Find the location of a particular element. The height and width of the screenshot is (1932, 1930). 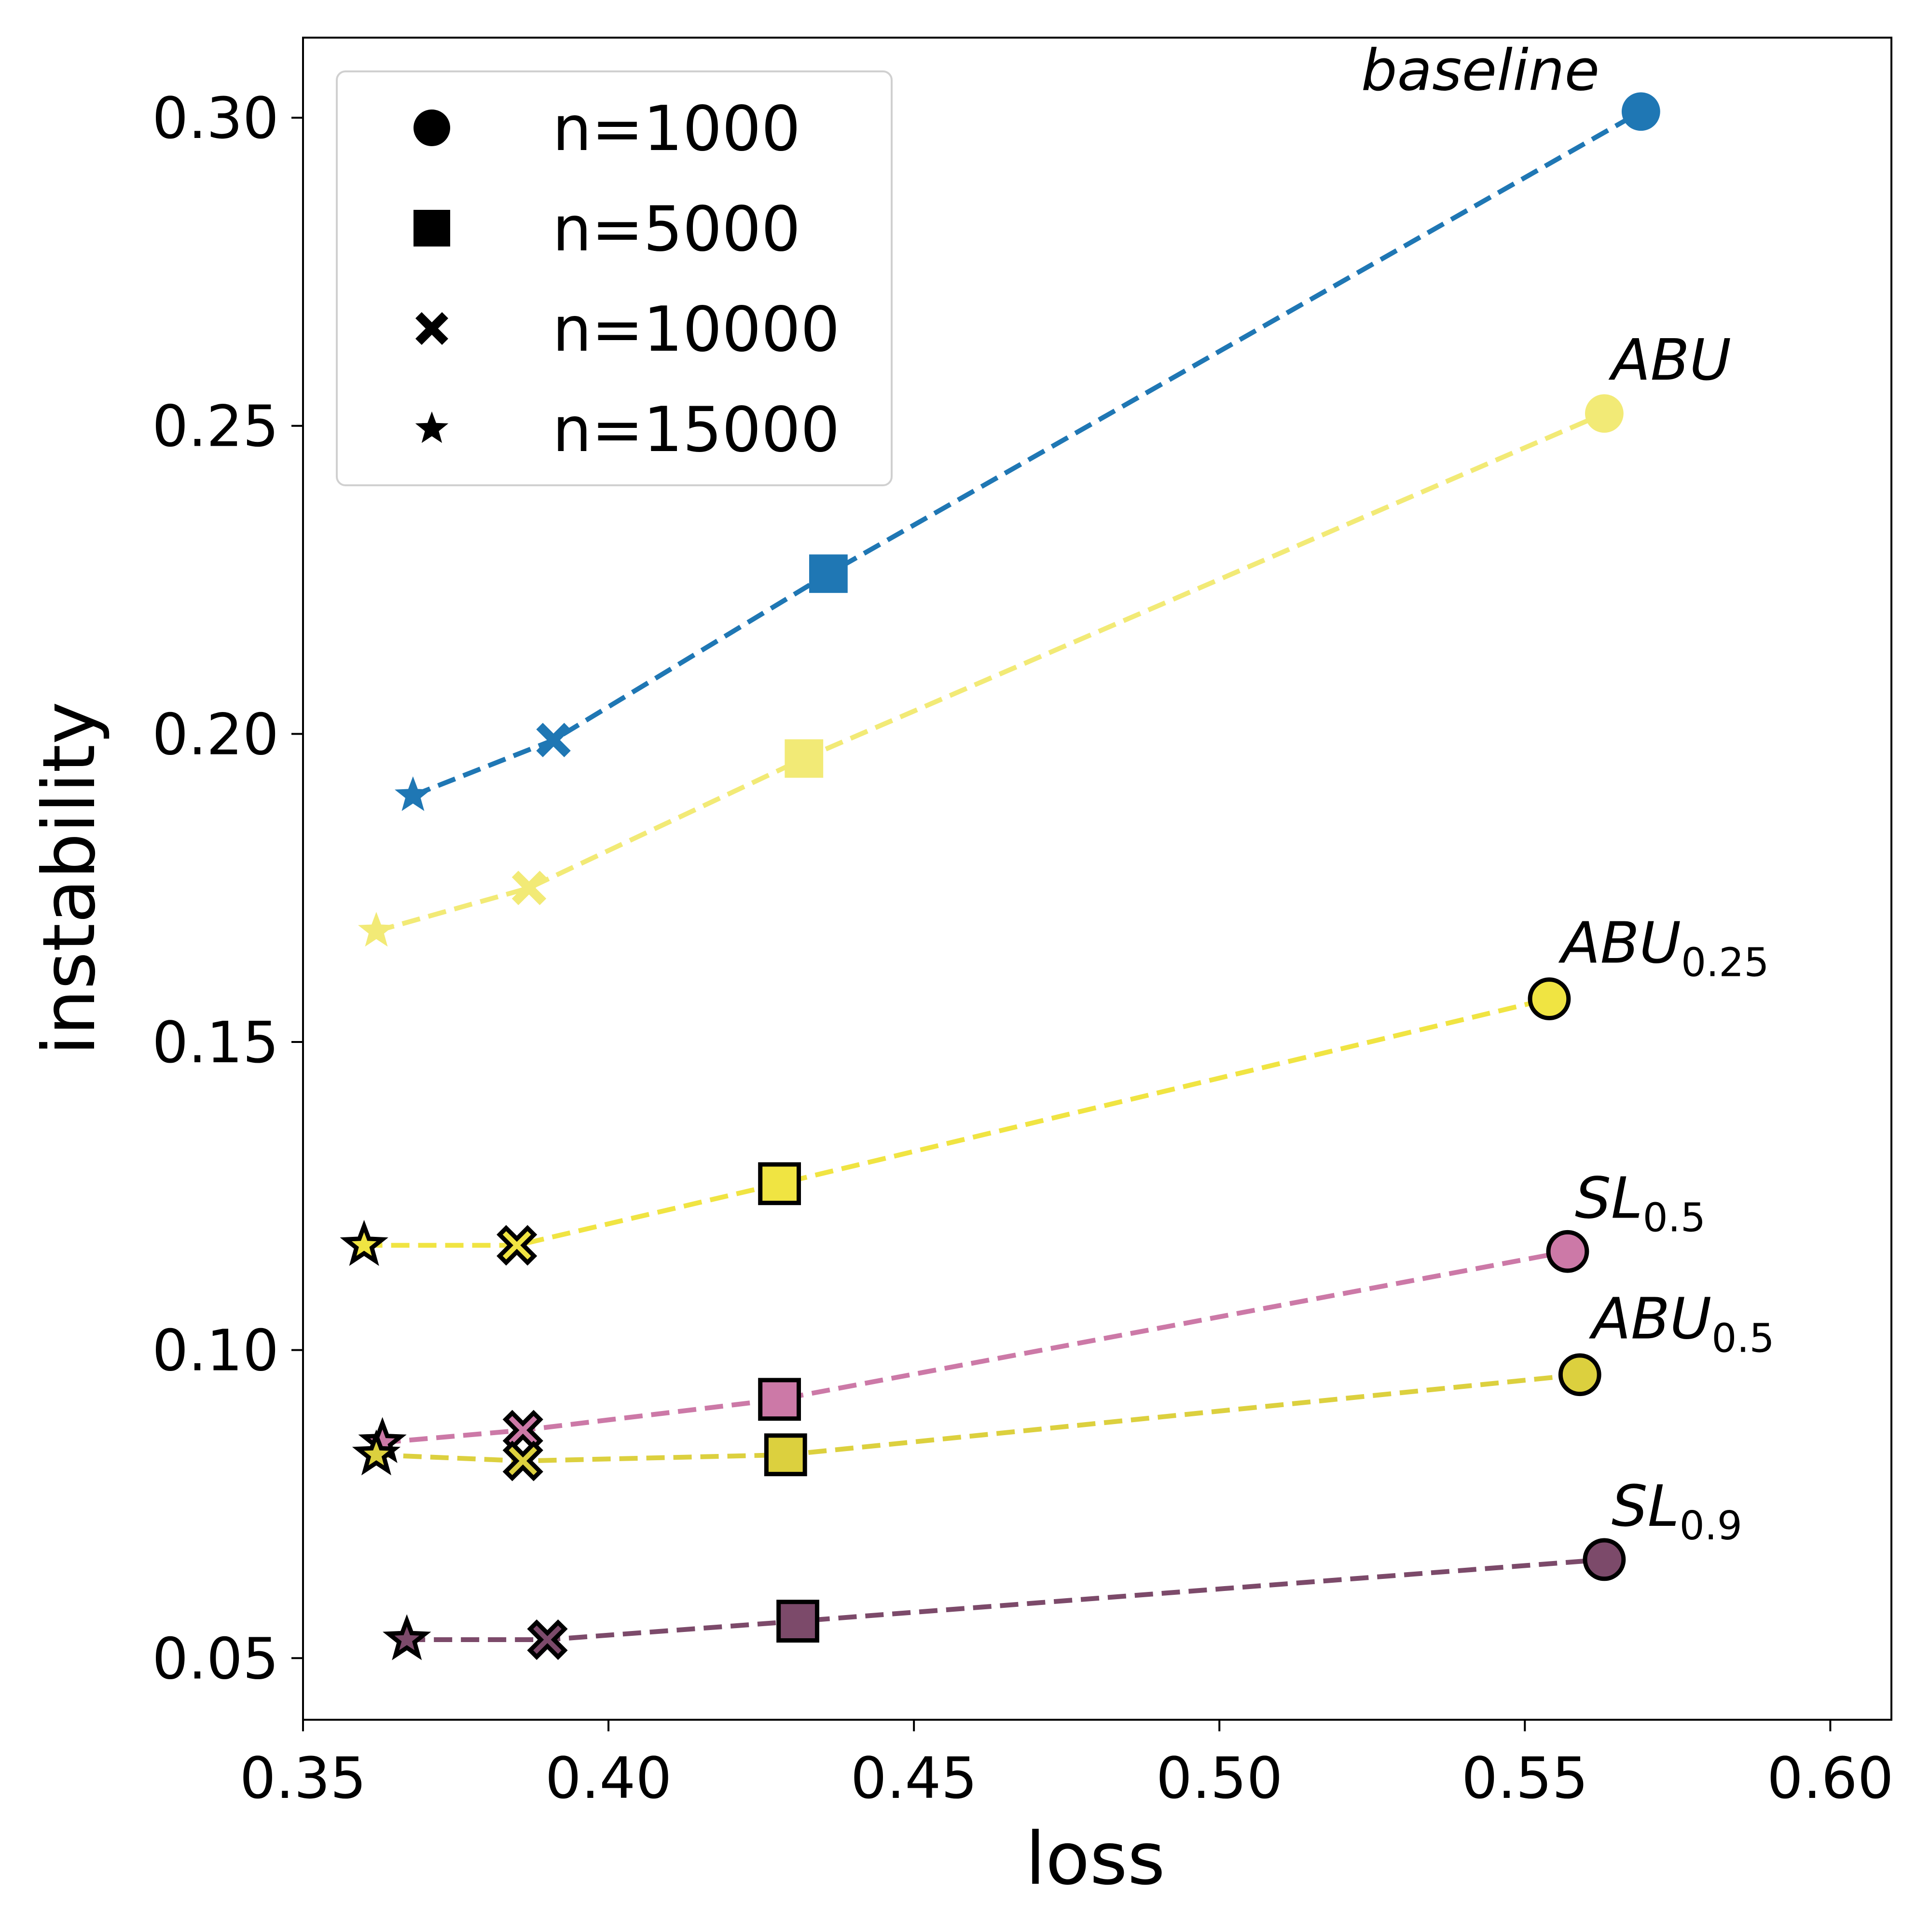

x-tick-label: 0.50 is located at coordinates (1219, 1778).